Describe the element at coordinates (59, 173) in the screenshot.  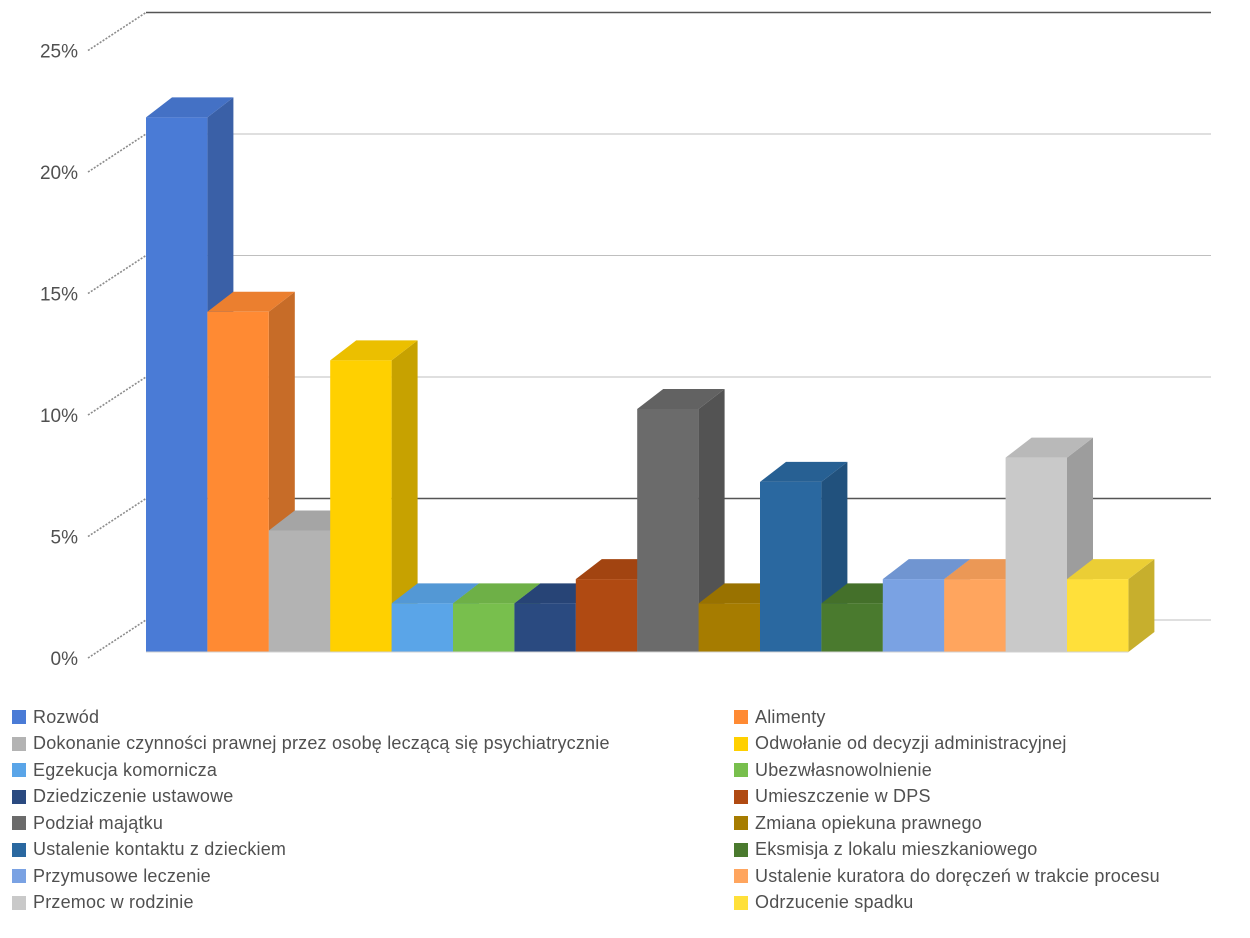
I see `y-tick-label: 20%` at that location.